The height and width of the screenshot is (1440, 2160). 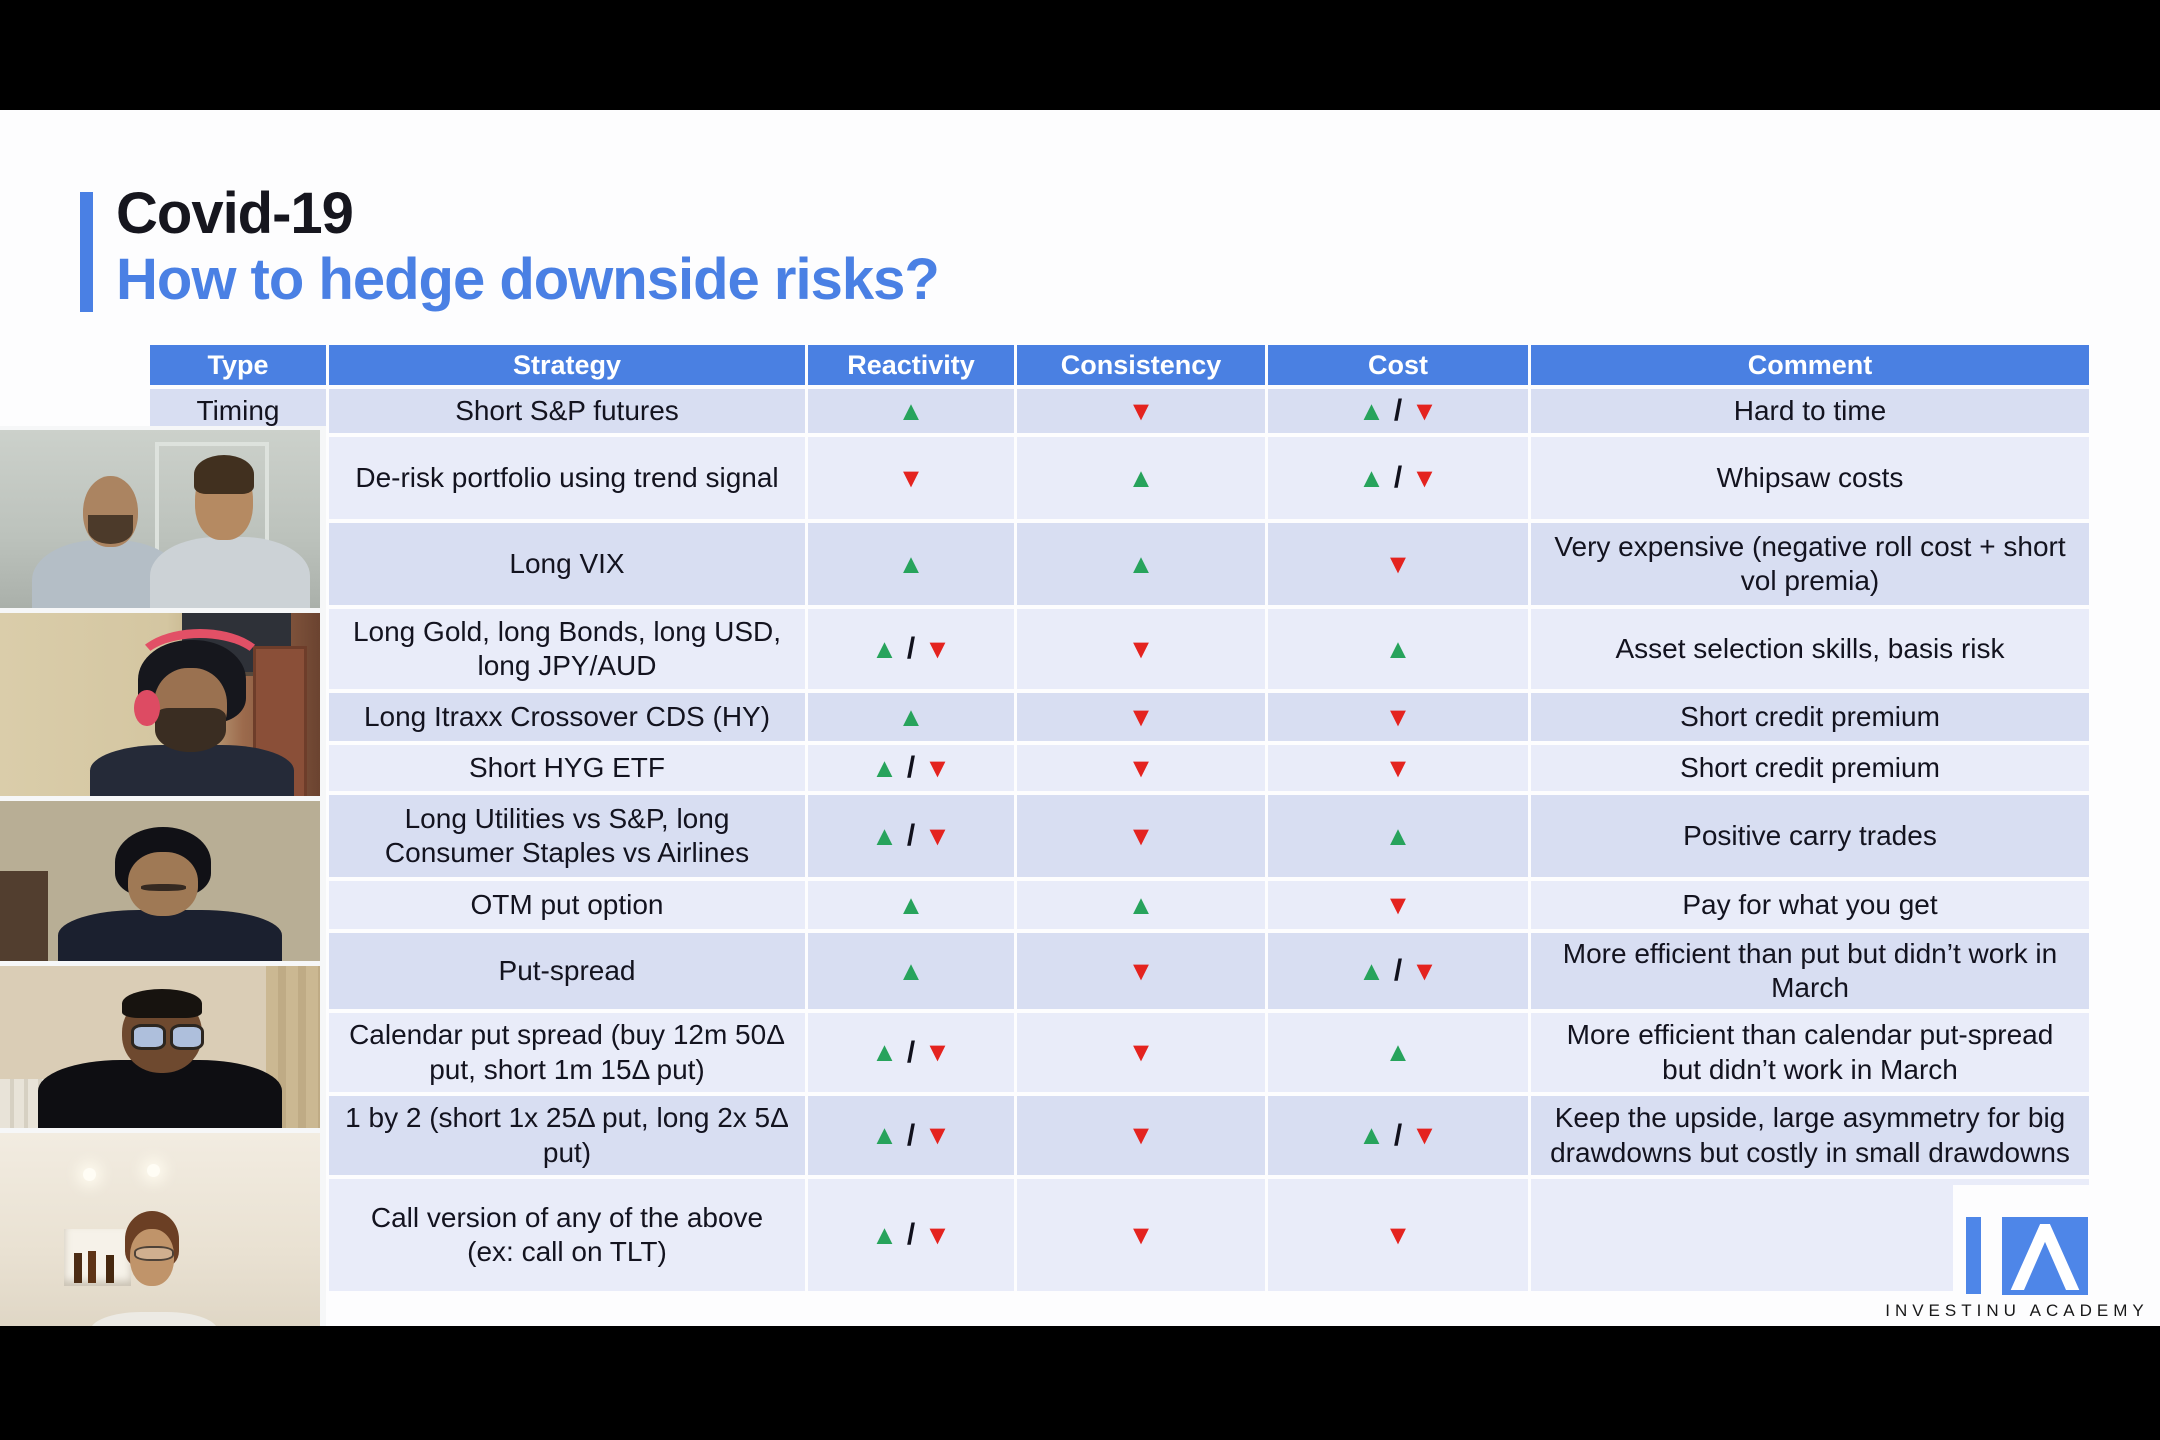 I want to click on person-b-hair, so click(x=224, y=474).